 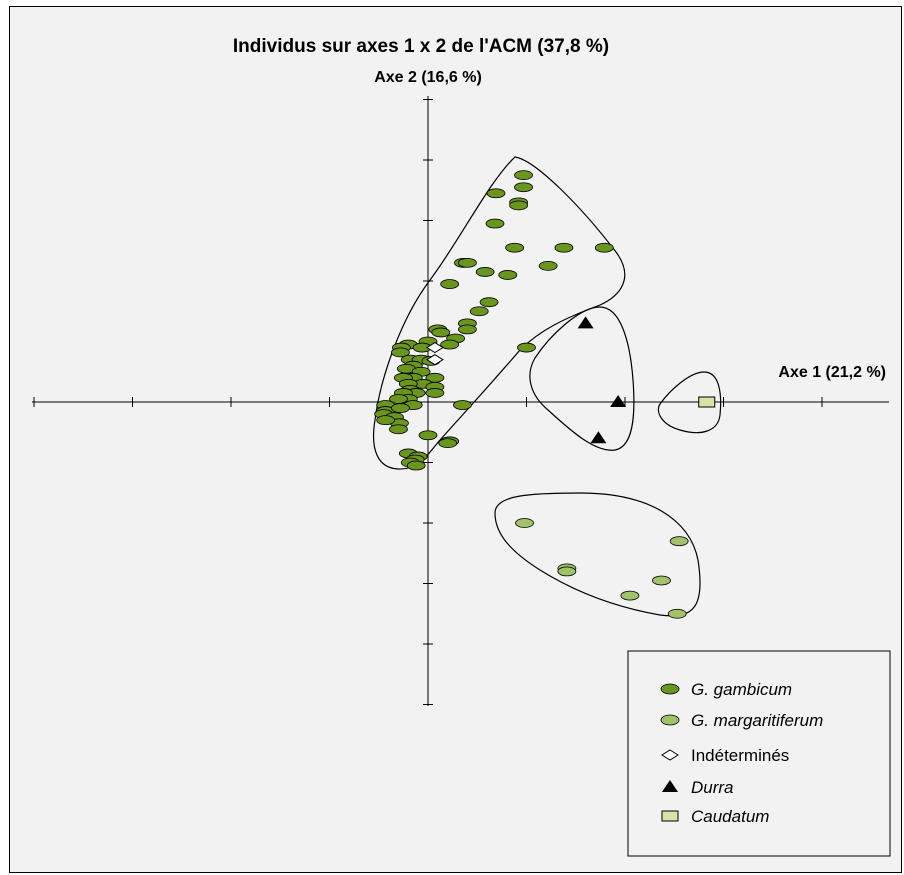 What do you see at coordinates (582, 378) in the screenshot?
I see `hull-durra` at bounding box center [582, 378].